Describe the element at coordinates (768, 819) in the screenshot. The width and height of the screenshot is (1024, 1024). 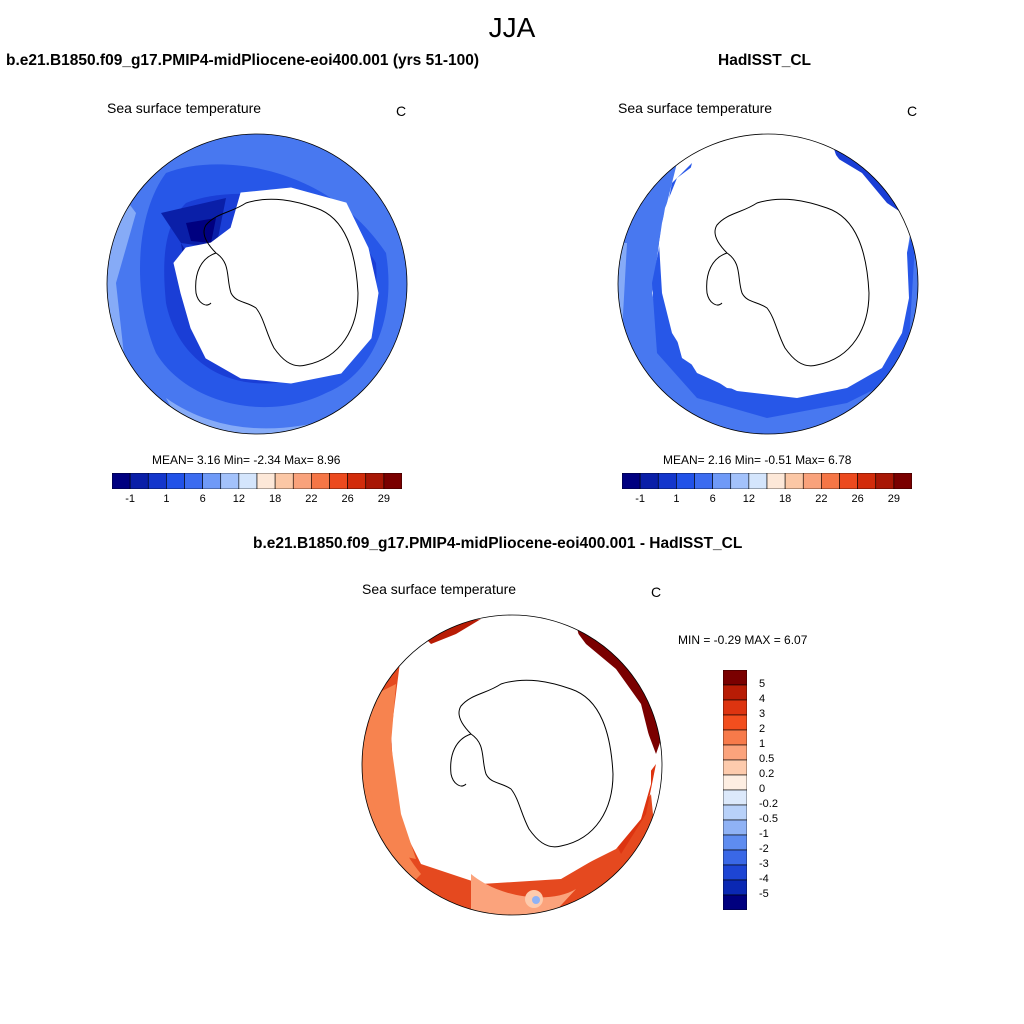
I see `colorbar-tick-label: -0.5` at that location.